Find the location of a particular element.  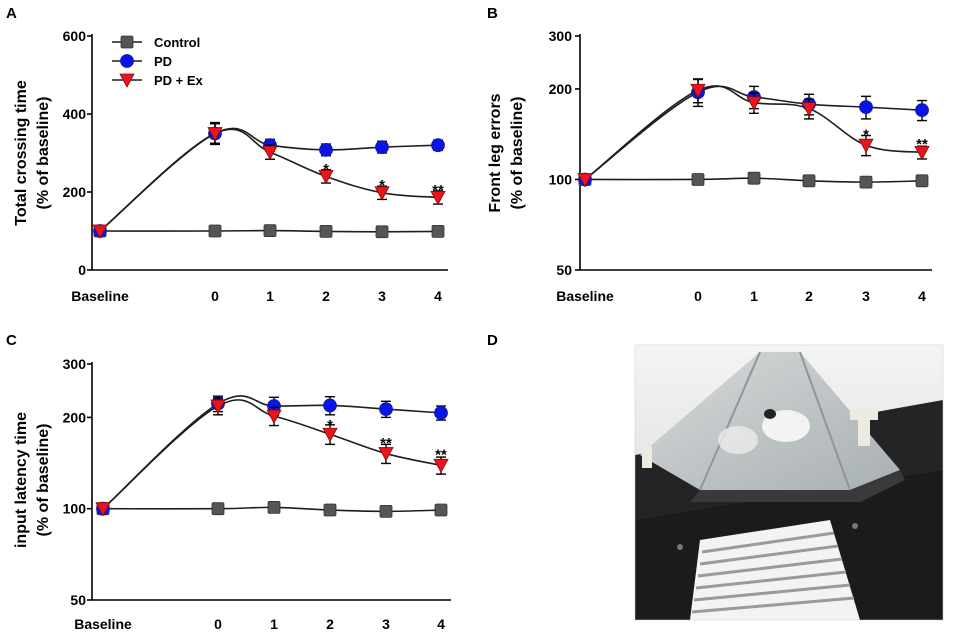

panel-letter-a: A is located at coordinates (11, 13).